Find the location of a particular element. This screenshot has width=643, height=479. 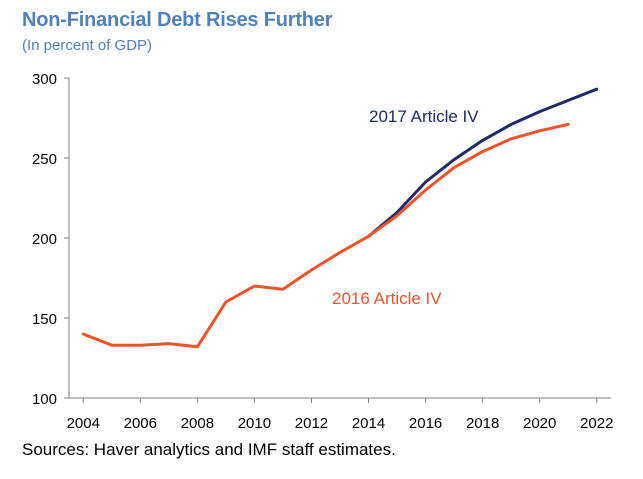

series-line-2017-article-iv is located at coordinates (483, 162).